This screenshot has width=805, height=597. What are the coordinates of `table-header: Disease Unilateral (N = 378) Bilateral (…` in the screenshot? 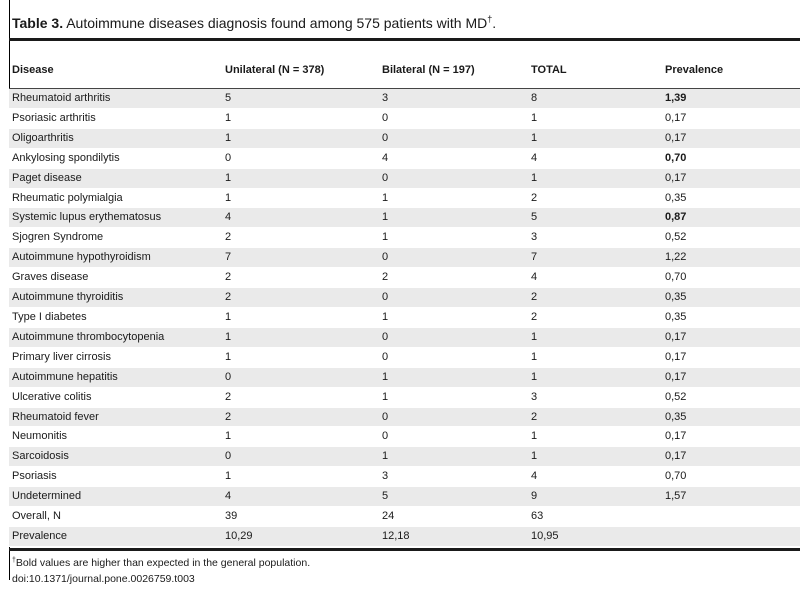 It's located at (402, 74).